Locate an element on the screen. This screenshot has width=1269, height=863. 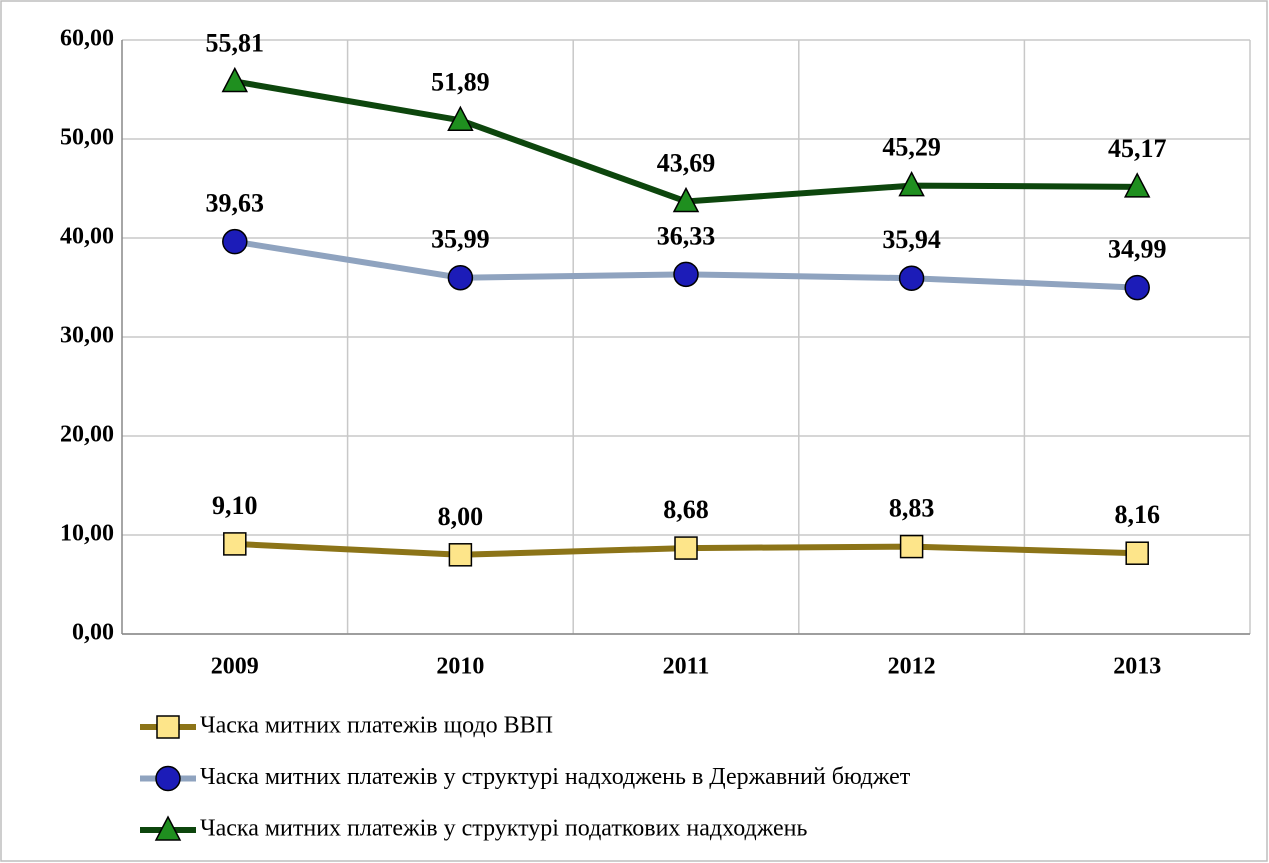
x-tick-label: 2009 is located at coordinates (235, 667).